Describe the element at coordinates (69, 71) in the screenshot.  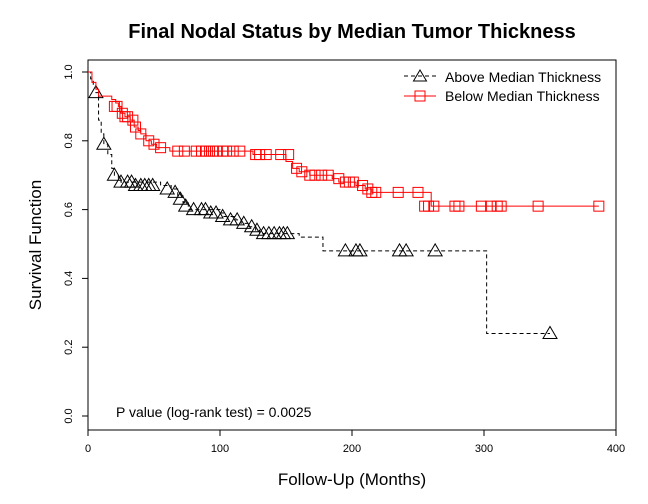
I see `y-tick-label: 1.0` at that location.